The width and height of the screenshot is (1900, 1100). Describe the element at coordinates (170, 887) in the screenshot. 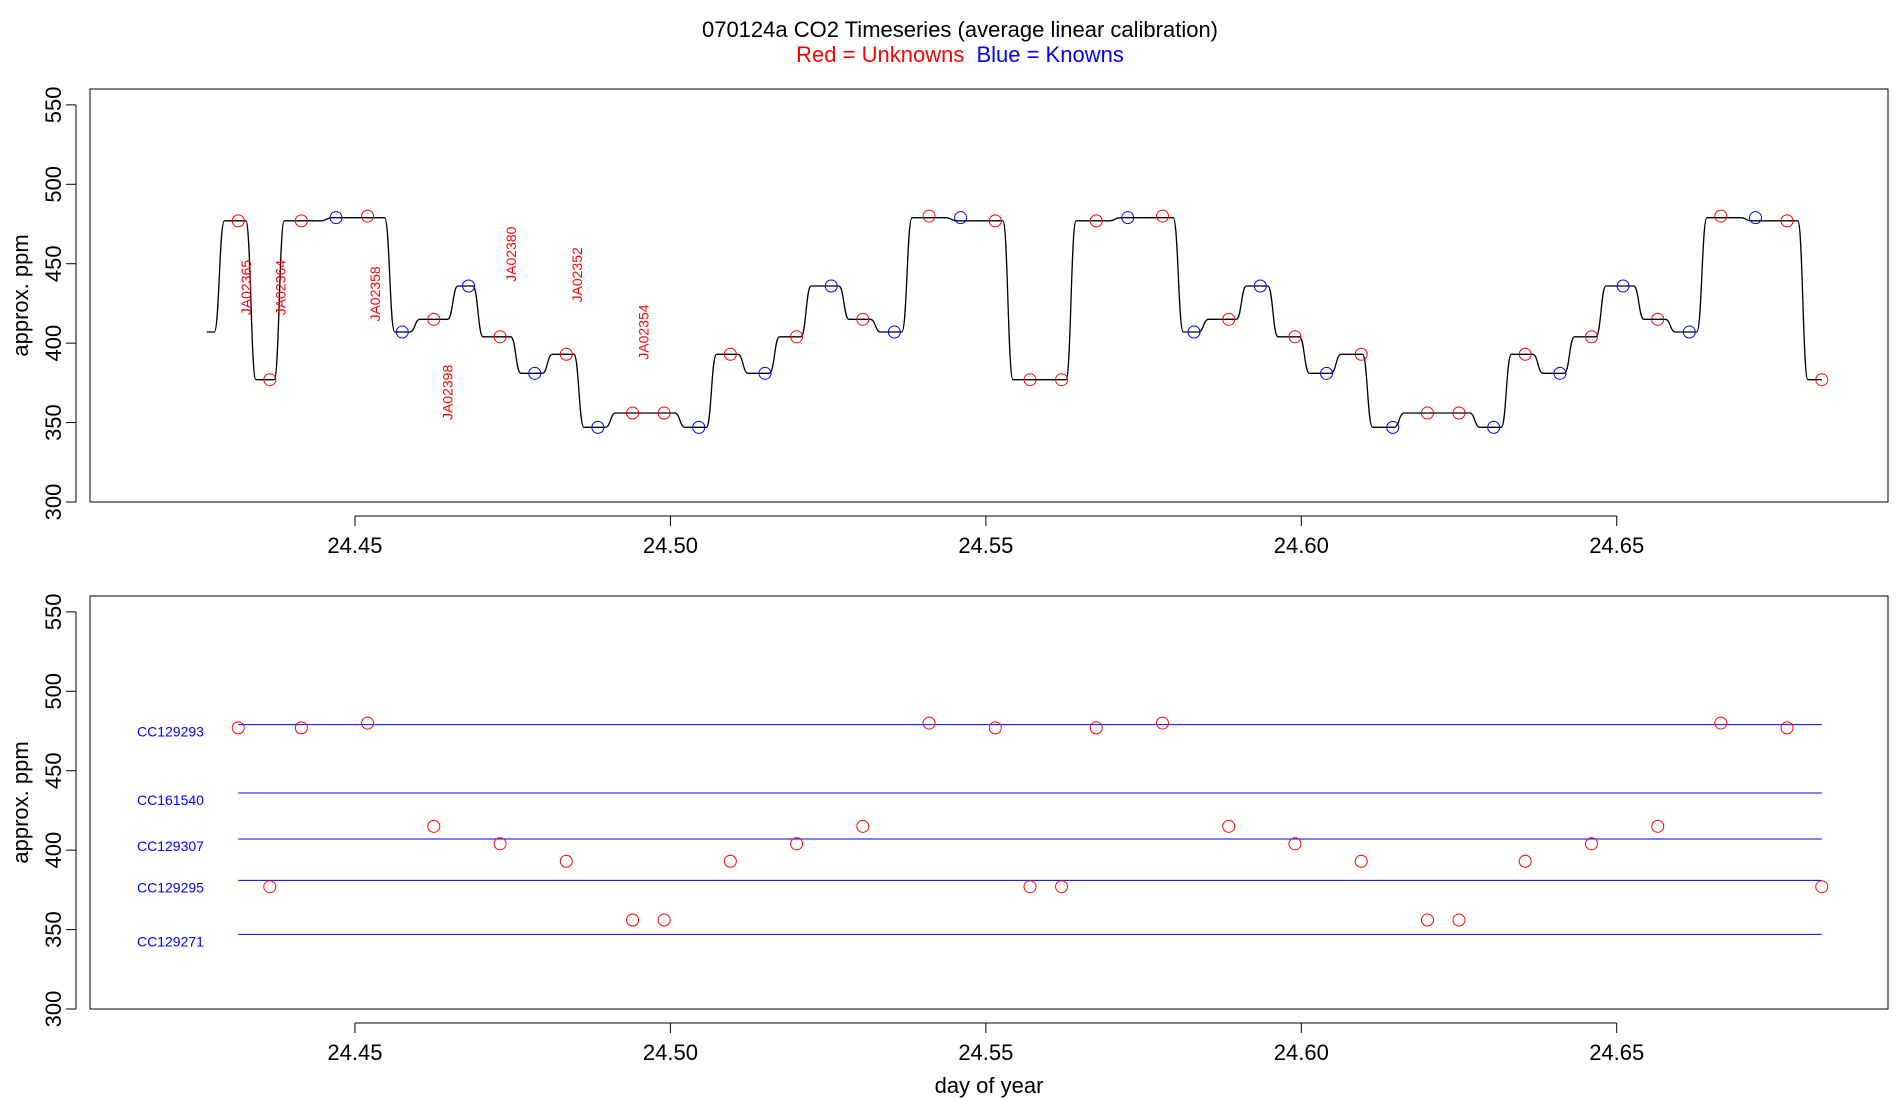

I see `reference-label-cc129295: CC129295` at that location.